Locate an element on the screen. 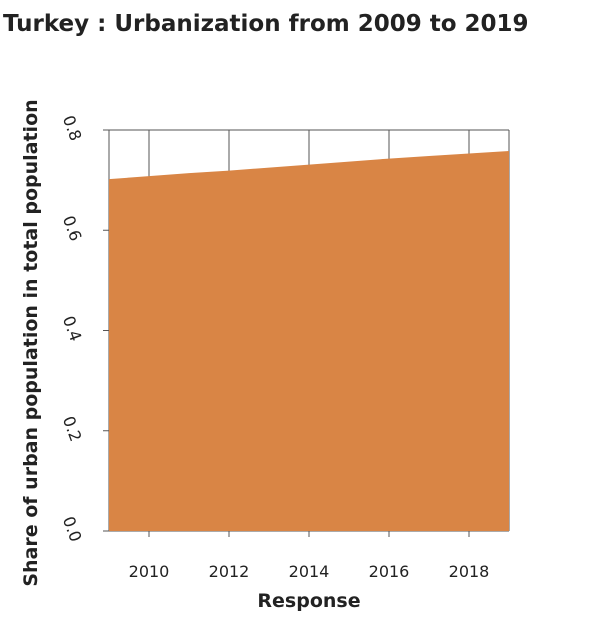 The image size is (616, 626). y-axis-ticks: 0.0 0.2 0.4 0.6 0.8 is located at coordinates (84, 328).